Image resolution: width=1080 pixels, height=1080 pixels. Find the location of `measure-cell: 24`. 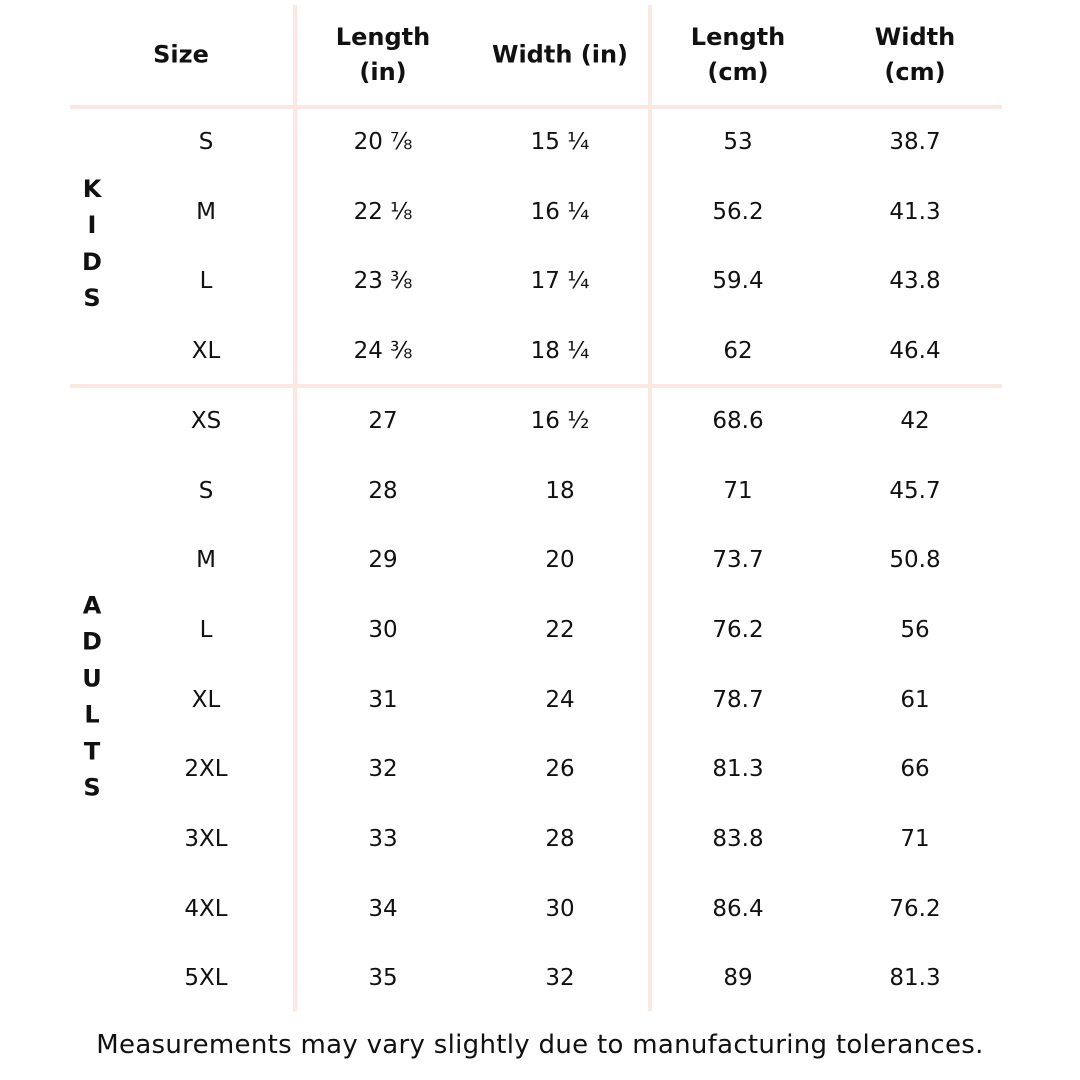

measure-cell: 24 is located at coordinates (560, 699).